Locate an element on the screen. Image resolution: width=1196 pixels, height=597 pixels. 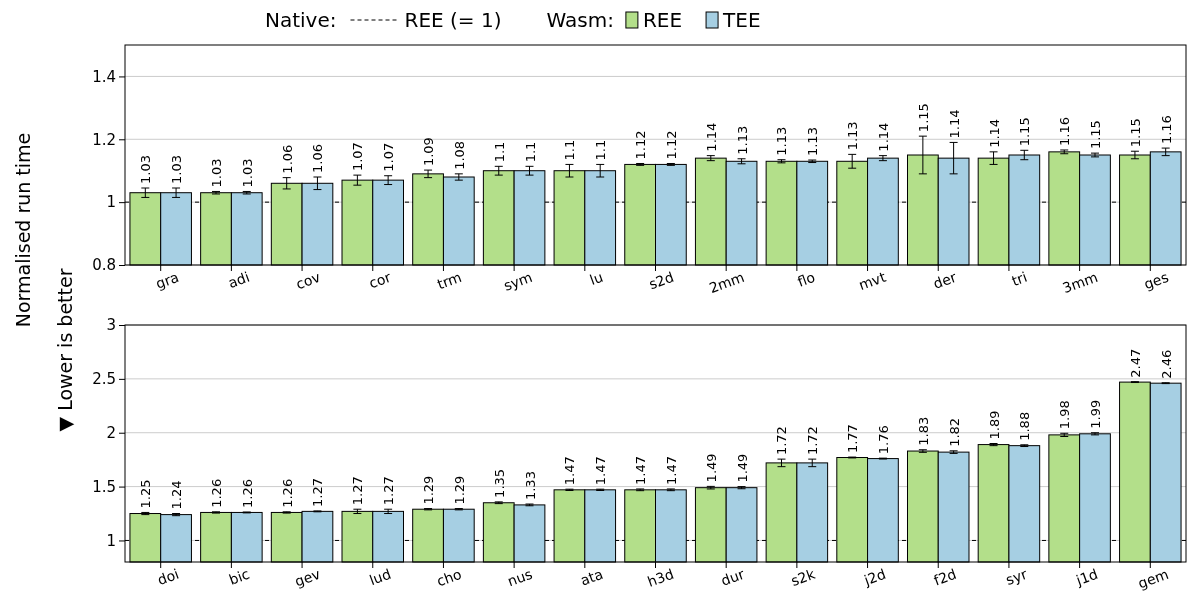
data-label: 1.35 is located at coordinates (499, 483).